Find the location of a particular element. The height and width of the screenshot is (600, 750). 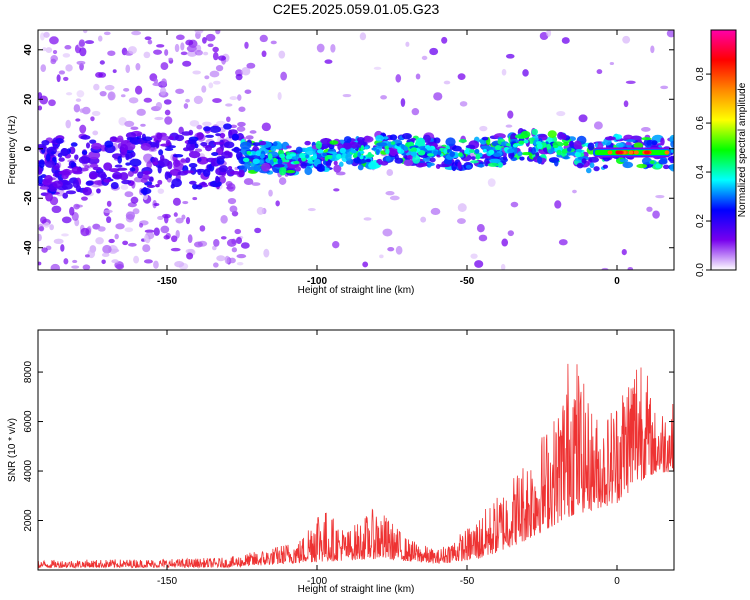

x-tick-label: 0 is located at coordinates (617, 581).